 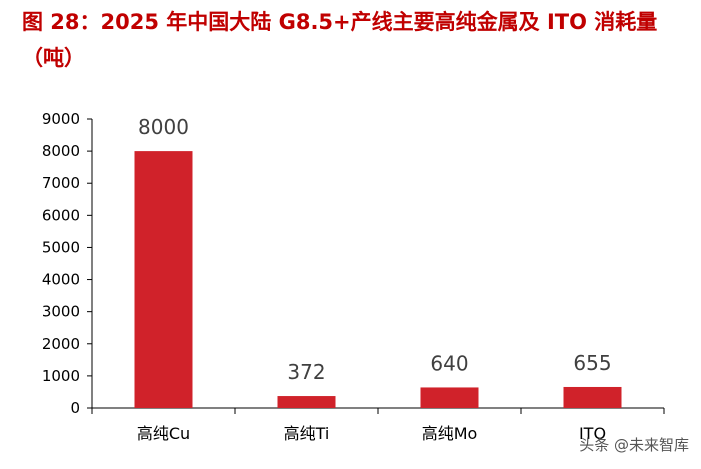 What do you see at coordinates (61, 344) in the screenshot?
I see `y-tick-label: 2000` at bounding box center [61, 344].